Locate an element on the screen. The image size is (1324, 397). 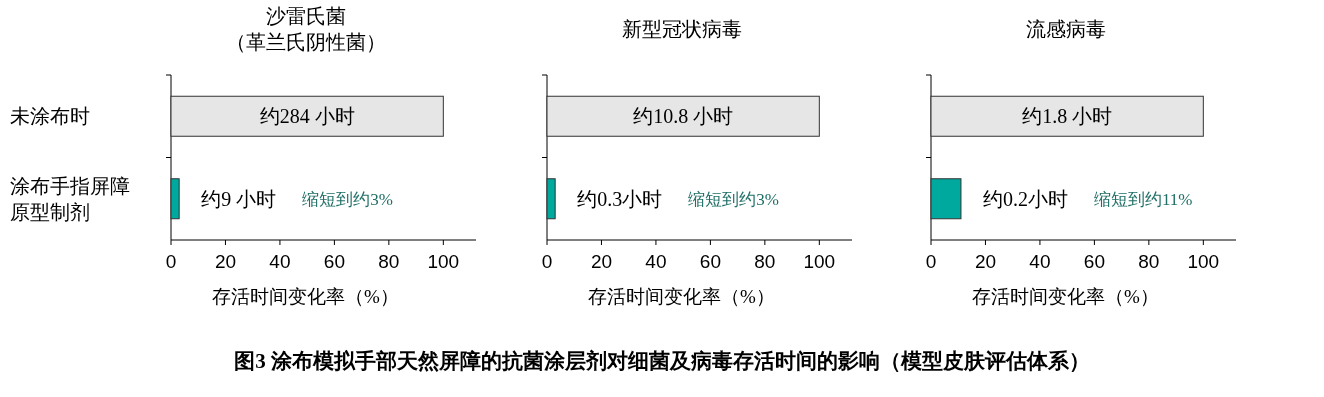
data-label: 约10.8 小时 is located at coordinates (683, 116).